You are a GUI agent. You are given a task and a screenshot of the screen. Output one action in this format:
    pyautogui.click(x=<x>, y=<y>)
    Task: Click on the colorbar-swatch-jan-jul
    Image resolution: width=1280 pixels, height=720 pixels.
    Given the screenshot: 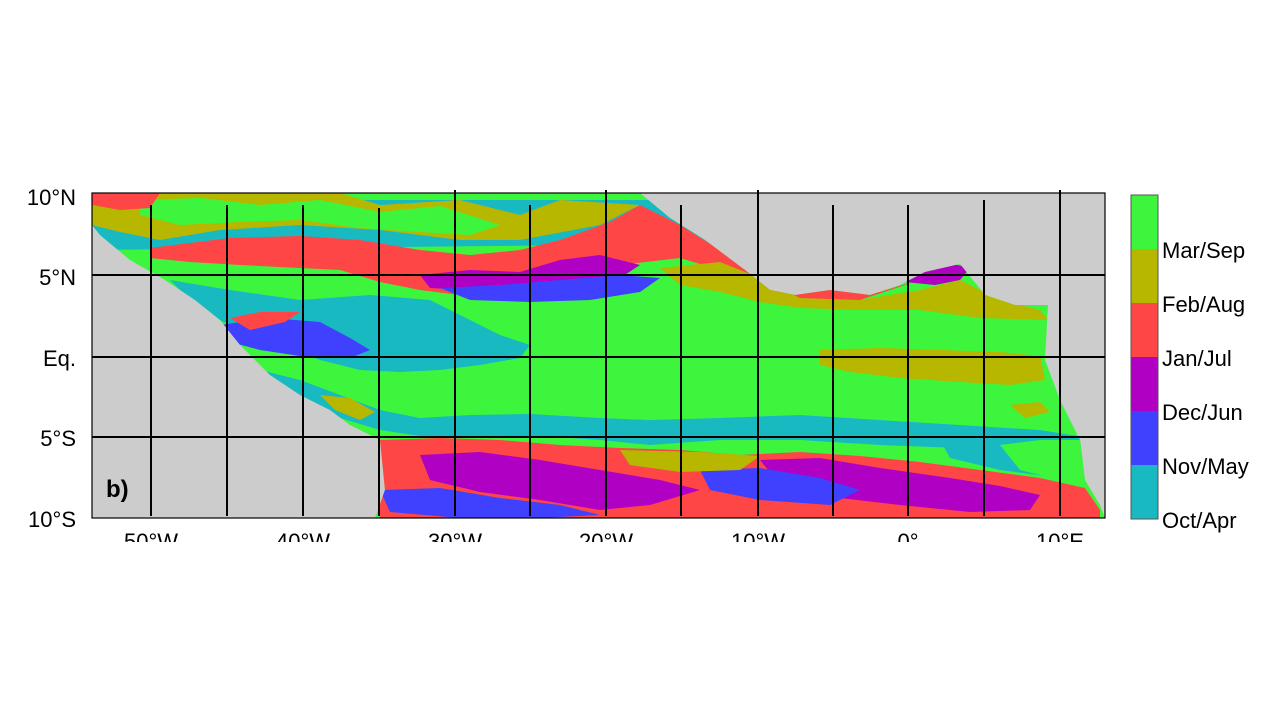 What is the action you would take?
    pyautogui.click(x=1144, y=330)
    